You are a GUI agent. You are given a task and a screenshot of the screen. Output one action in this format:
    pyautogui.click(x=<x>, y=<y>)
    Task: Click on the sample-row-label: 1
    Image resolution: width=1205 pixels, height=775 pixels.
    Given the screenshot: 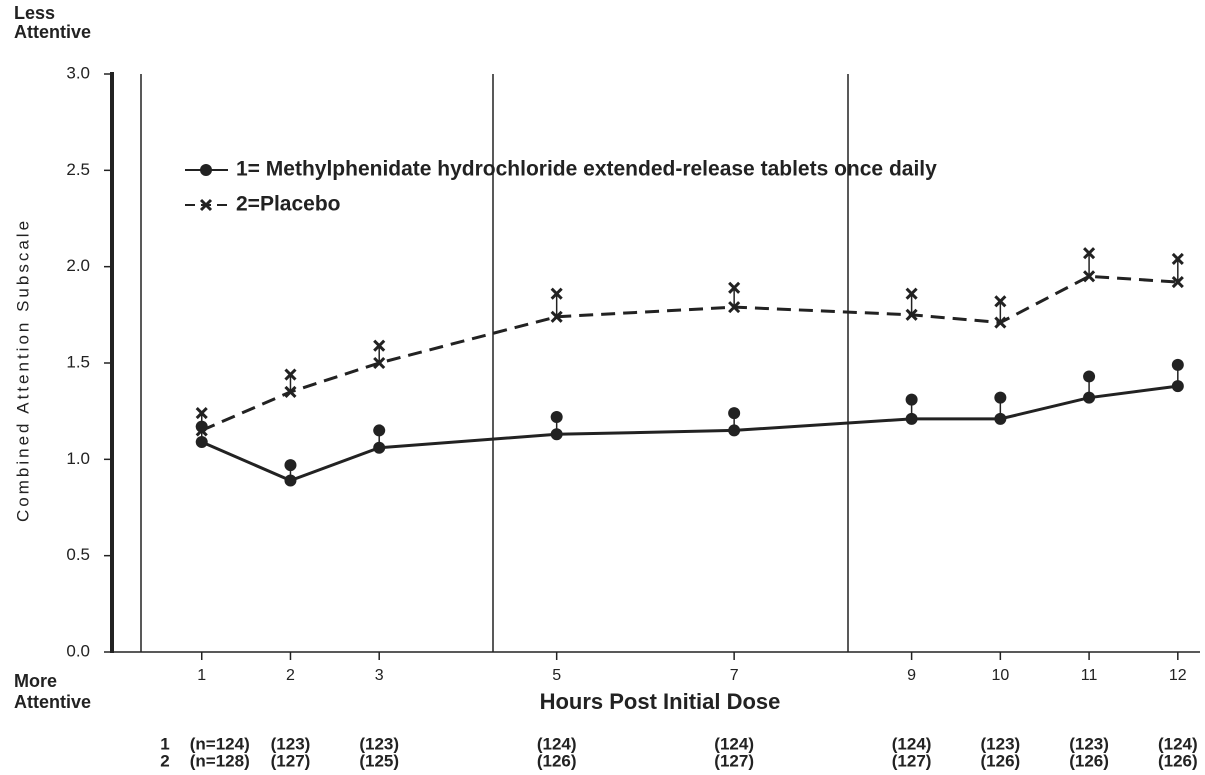 What is the action you would take?
    pyautogui.click(x=164, y=743)
    